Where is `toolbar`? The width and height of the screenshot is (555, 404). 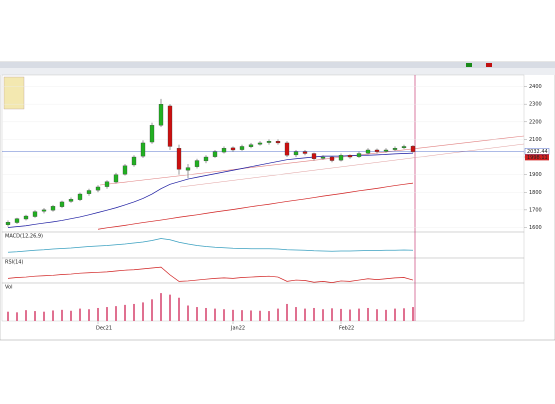 toolbar is located at coordinates (277, 71).